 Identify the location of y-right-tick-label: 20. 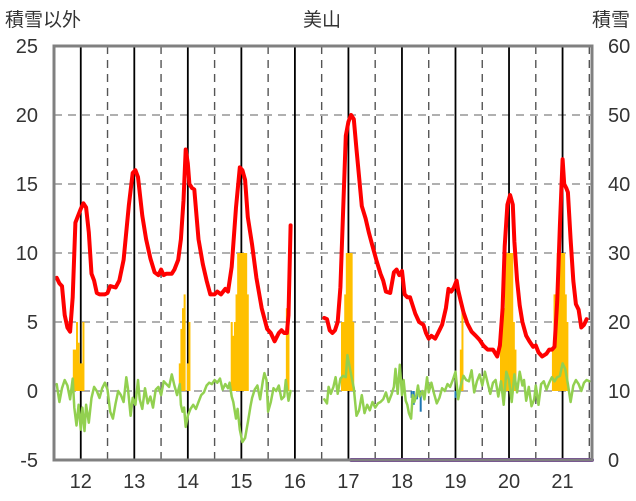
(619, 323).